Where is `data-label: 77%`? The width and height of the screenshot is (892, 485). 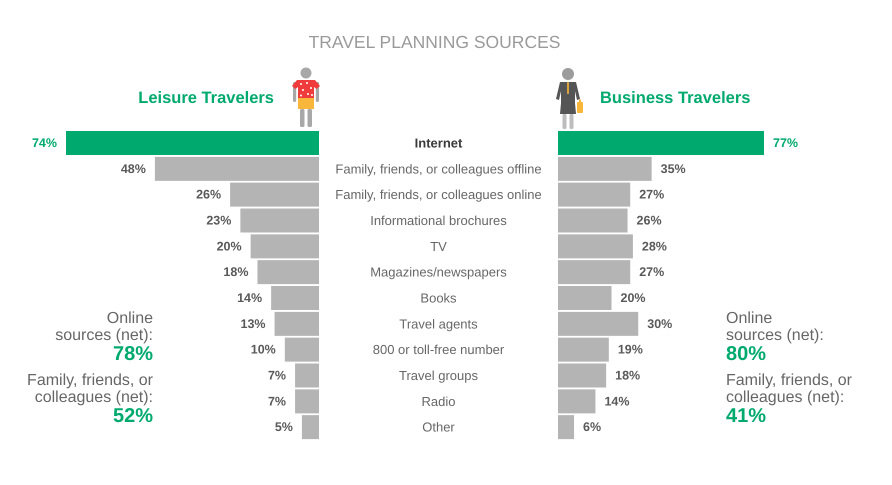 data-label: 77% is located at coordinates (785, 143).